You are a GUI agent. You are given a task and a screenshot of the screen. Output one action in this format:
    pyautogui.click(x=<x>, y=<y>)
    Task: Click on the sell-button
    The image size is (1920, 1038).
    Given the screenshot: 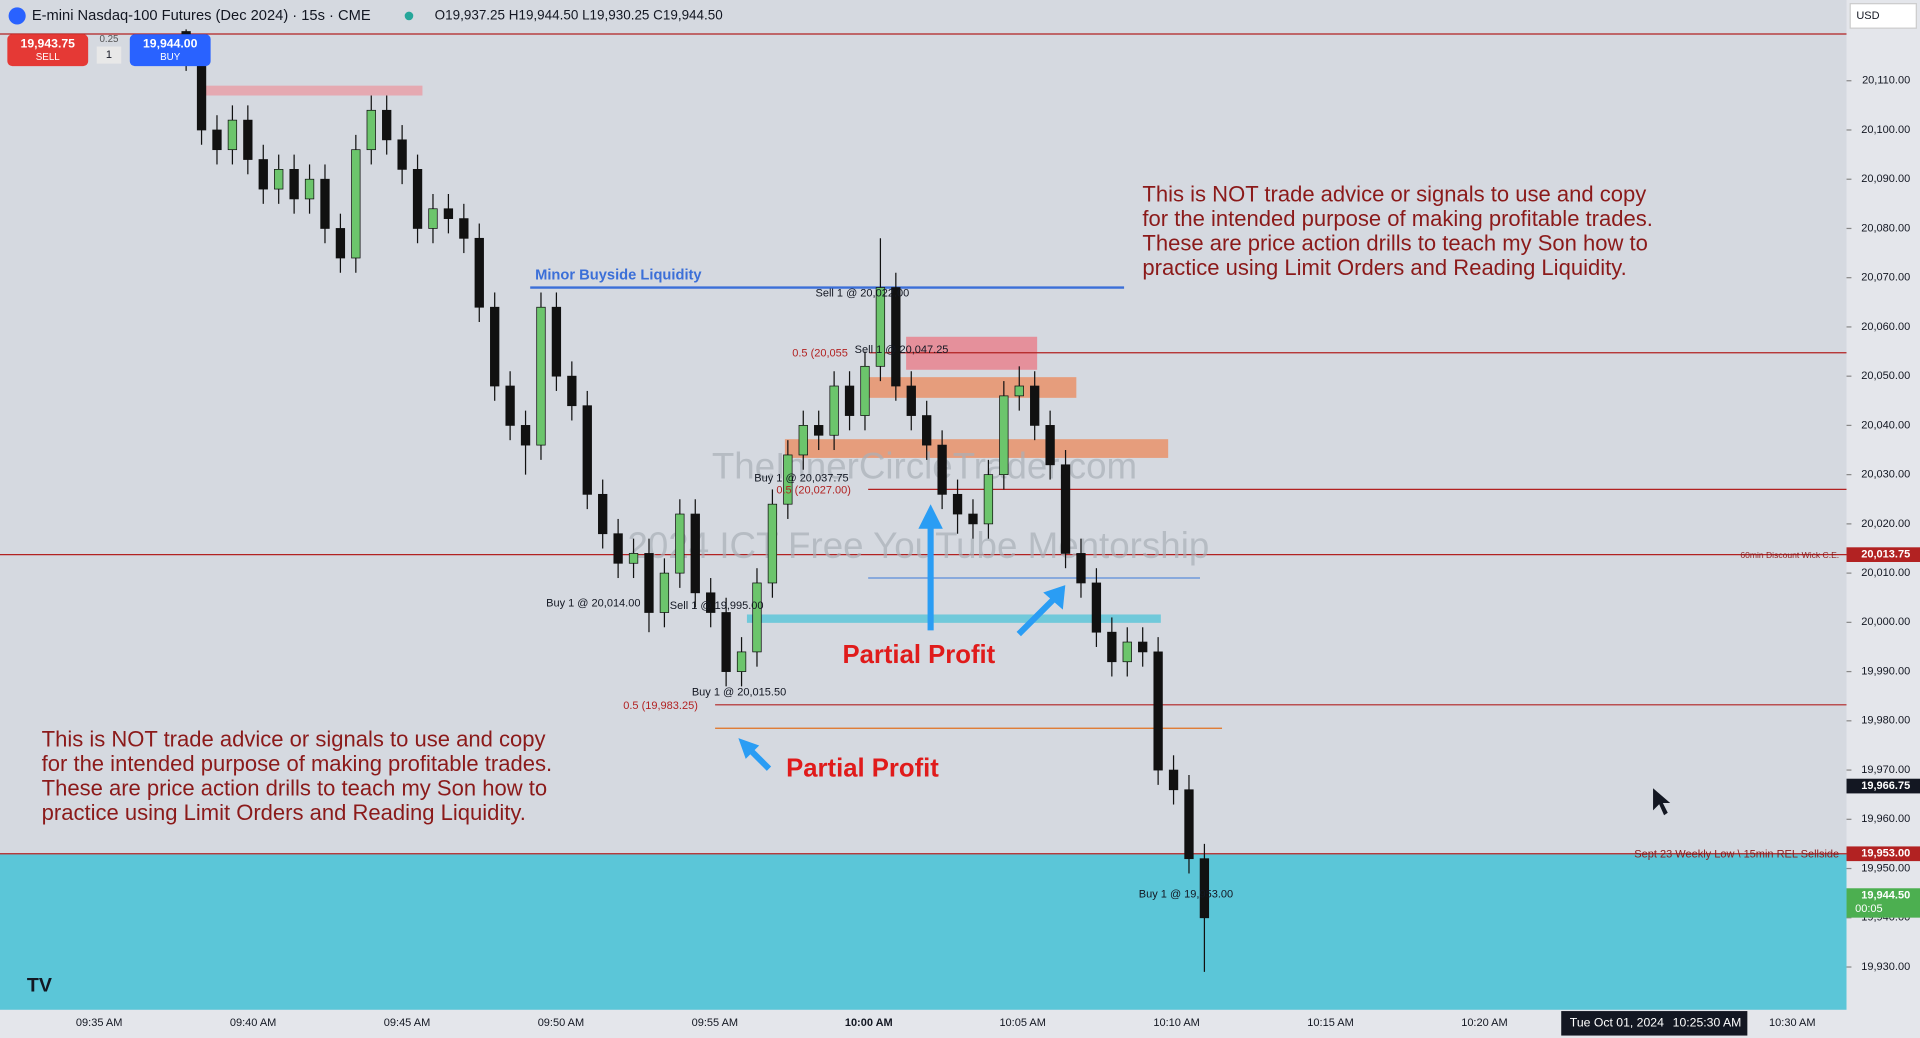 What is the action you would take?
    pyautogui.click(x=48, y=50)
    